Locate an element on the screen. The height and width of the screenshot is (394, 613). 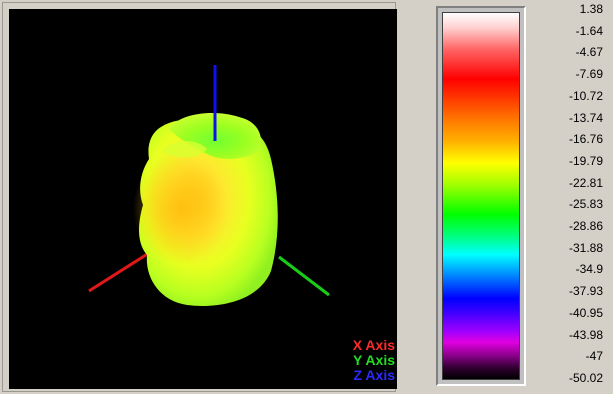
x-axis-line is located at coordinates (119, 272).